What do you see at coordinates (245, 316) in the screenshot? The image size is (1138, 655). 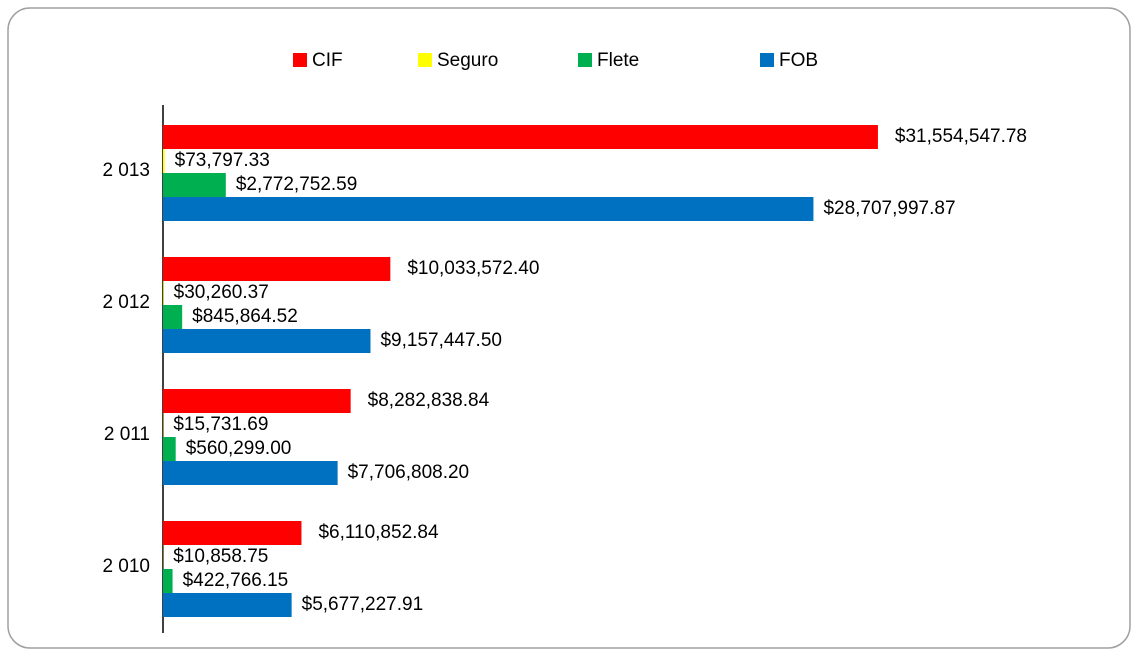 I see `data-label: $845,864.52` at bounding box center [245, 316].